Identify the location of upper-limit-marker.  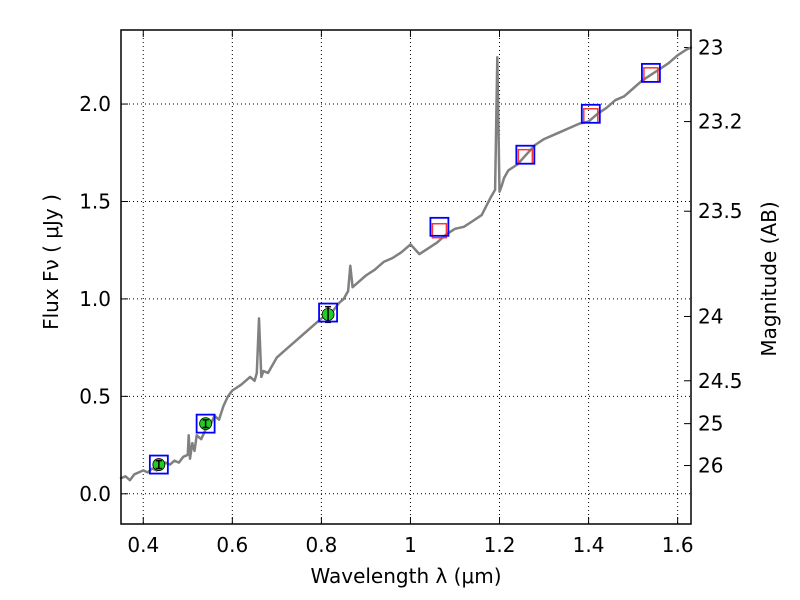
(439, 230).